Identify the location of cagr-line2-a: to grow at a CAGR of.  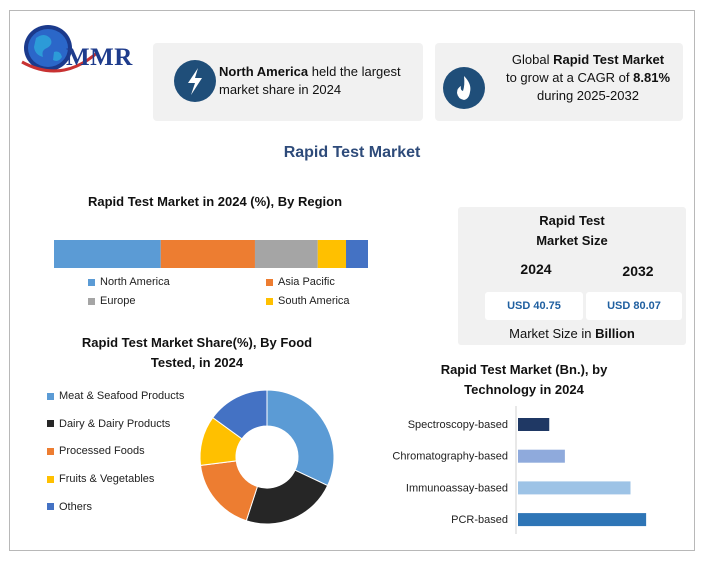
(569, 77).